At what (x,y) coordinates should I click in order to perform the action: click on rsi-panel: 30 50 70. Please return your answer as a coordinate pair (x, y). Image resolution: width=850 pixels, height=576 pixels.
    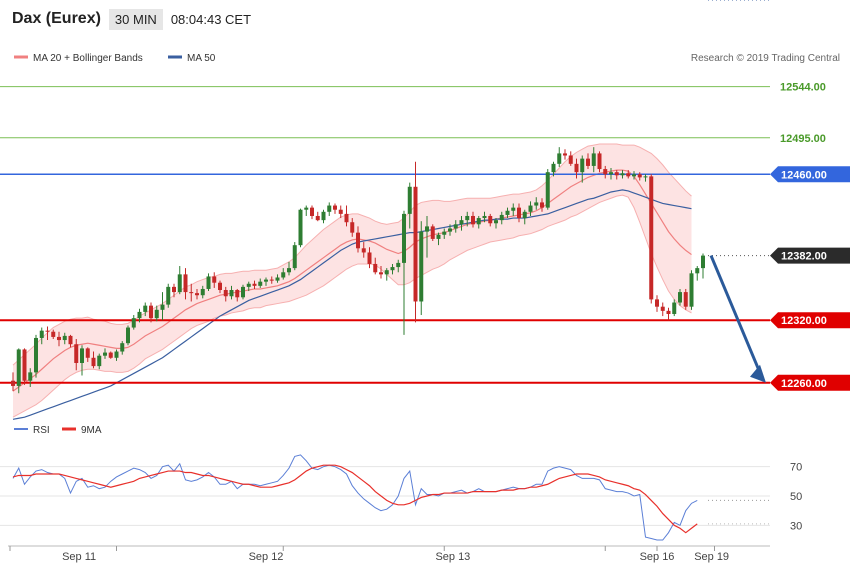
    Looking at the image, I should click on (401, 497).